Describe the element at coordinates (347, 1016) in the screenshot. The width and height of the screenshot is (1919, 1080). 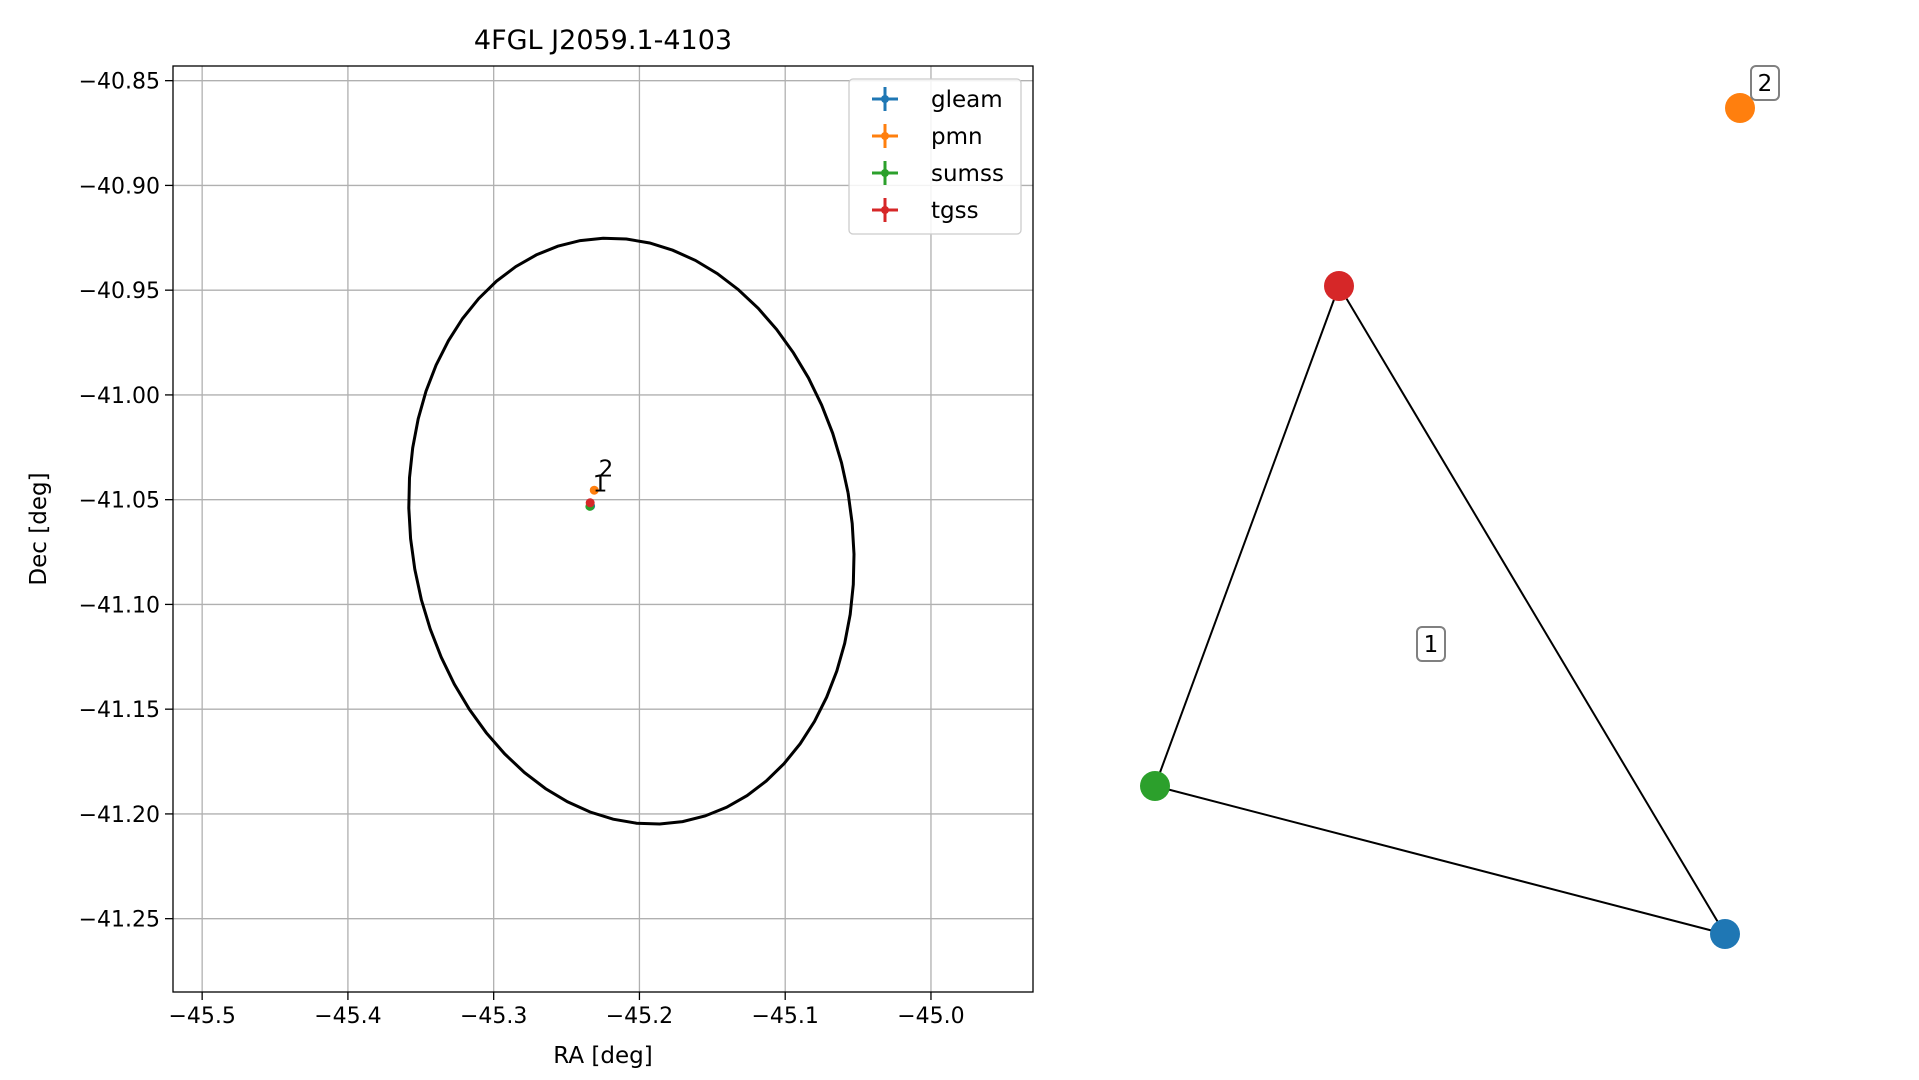
I see `x-tick-label: −45.4` at that location.